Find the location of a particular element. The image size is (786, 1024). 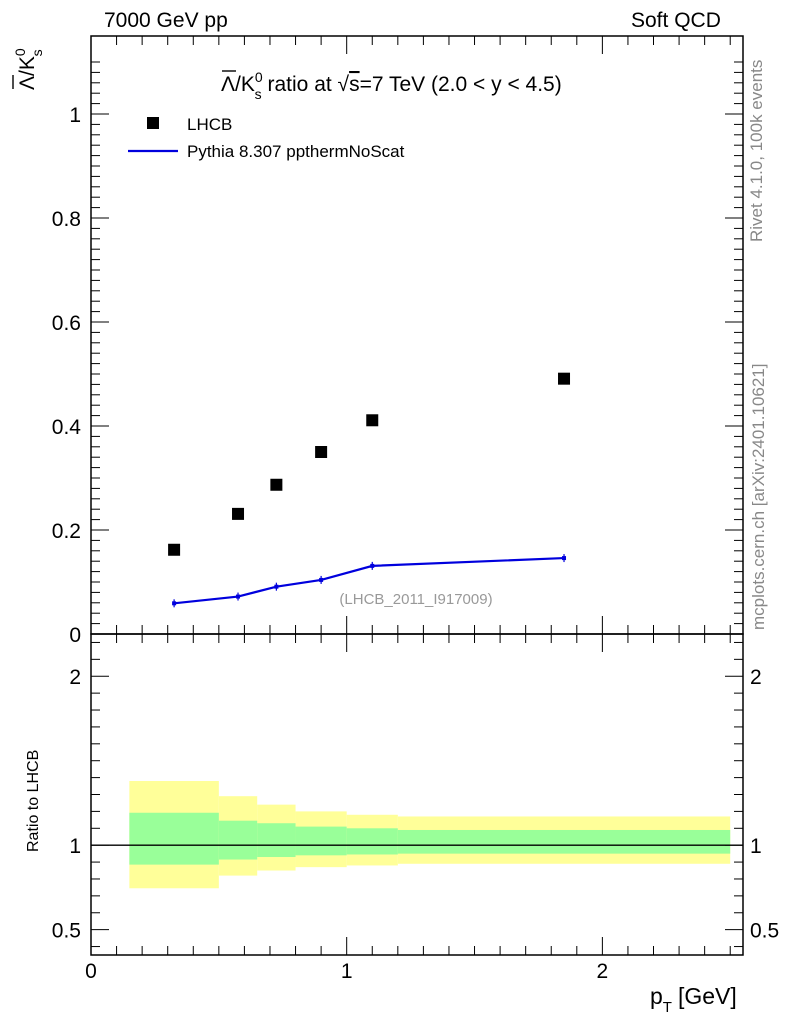

ratio-ytick-label-left: 0.5 is located at coordinates (66, 931).